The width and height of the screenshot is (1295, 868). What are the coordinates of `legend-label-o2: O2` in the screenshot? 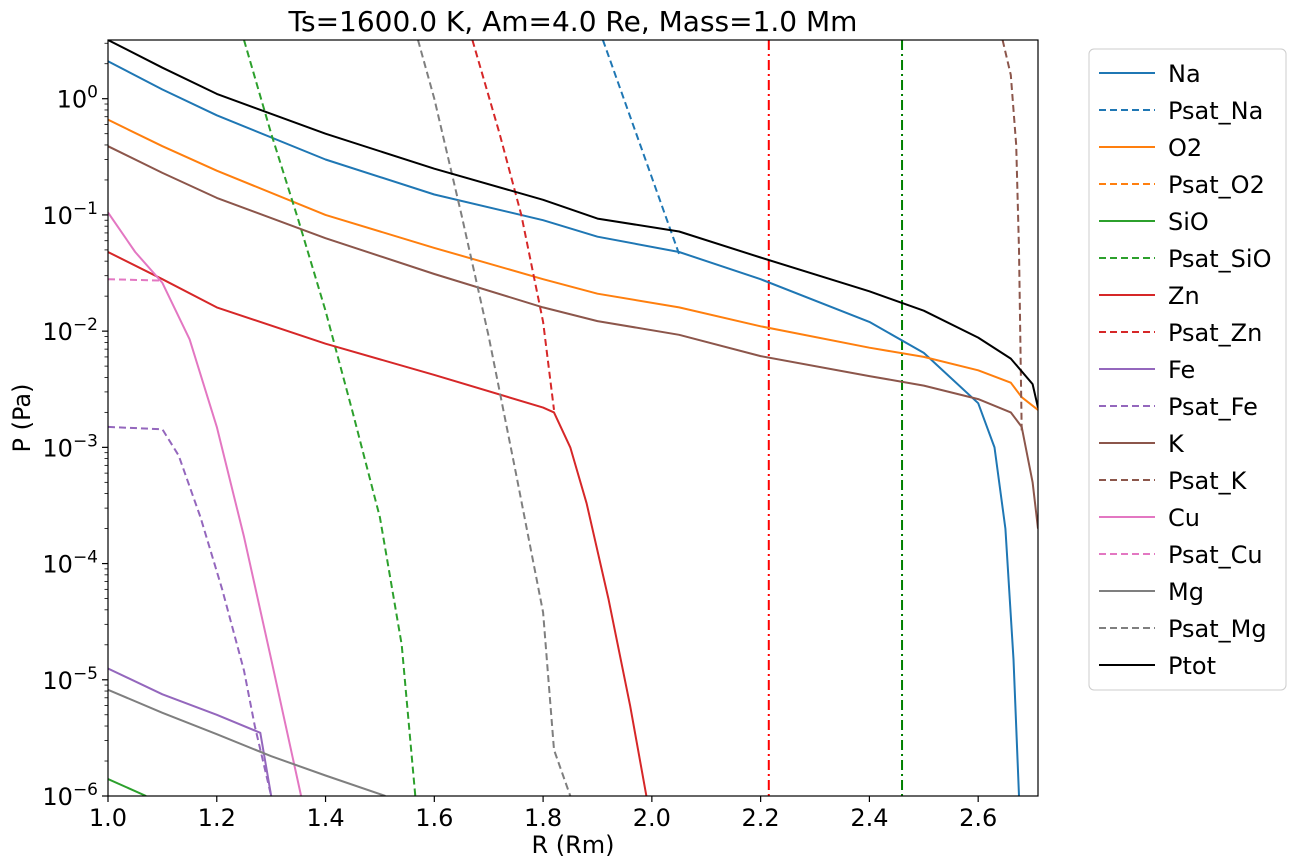 It's located at (1185, 148).